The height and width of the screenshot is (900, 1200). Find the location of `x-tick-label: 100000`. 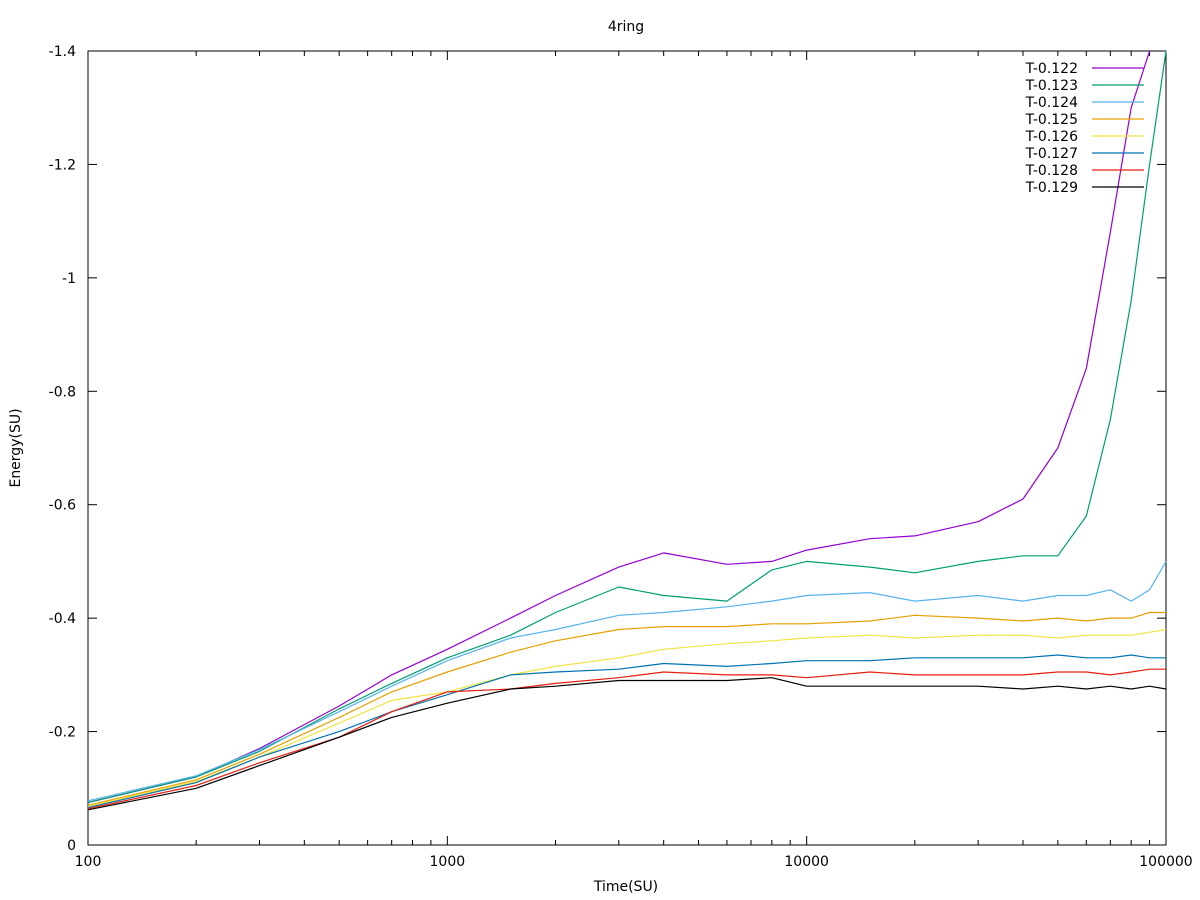

x-tick-label: 100000 is located at coordinates (1165, 862).